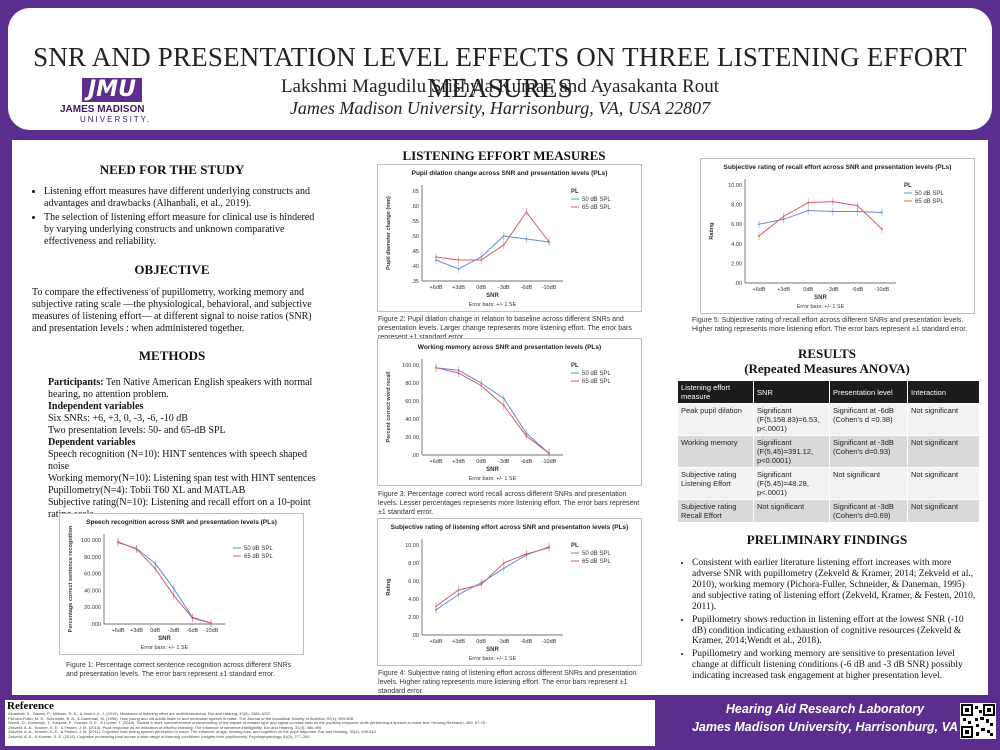 This screenshot has height=750, width=1000. What do you see at coordinates (415, 192) in the screenshot?
I see `y-tick-label: .65` at bounding box center [415, 192].